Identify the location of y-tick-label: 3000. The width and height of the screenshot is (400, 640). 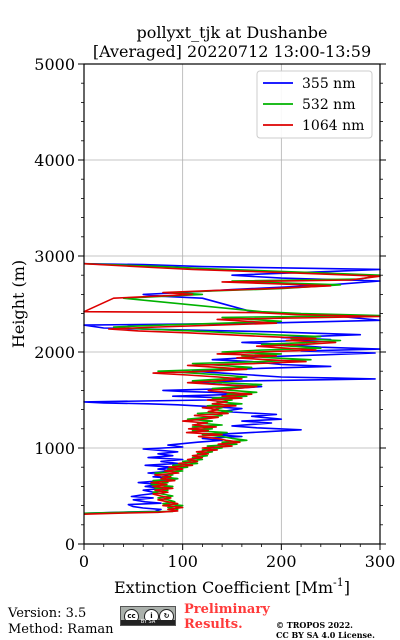
(54, 256).